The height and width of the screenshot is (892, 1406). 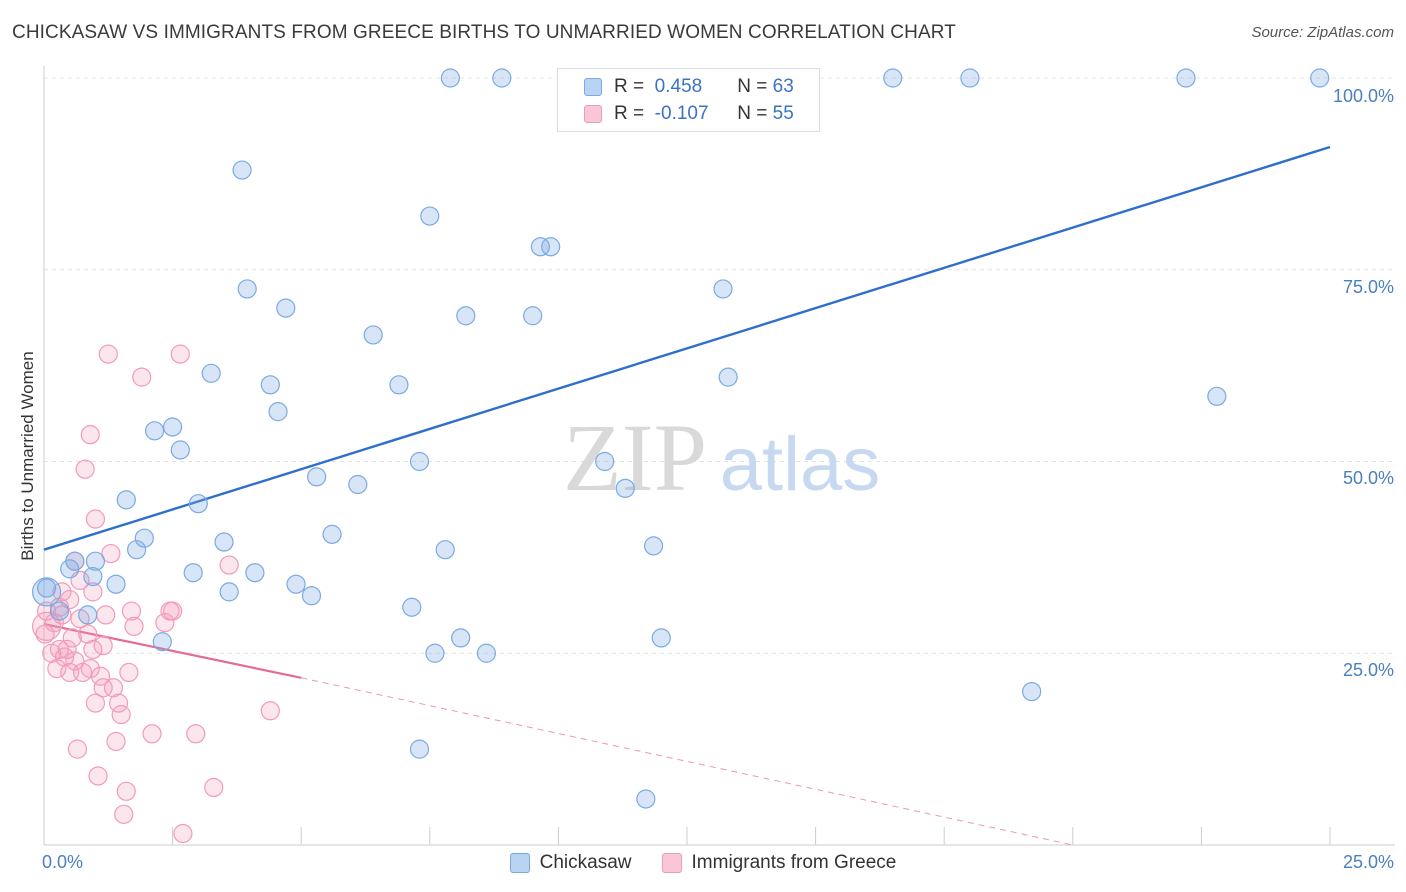 What do you see at coordinates (1368, 862) in the screenshot?
I see `x-tick-label-max: 25.0%` at bounding box center [1368, 862].